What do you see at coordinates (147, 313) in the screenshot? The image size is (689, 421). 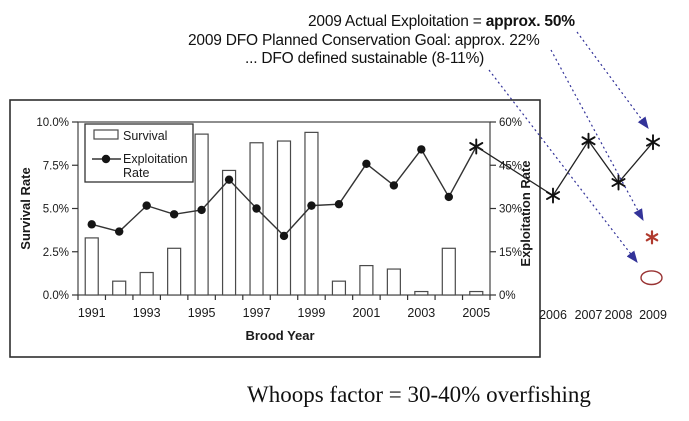 I see `x-axis-year-label: 1993` at bounding box center [147, 313].